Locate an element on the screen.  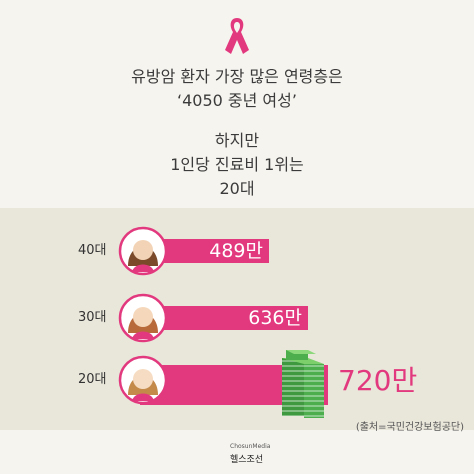
bar-row: 30대 636만 is located at coordinates (237, 318).